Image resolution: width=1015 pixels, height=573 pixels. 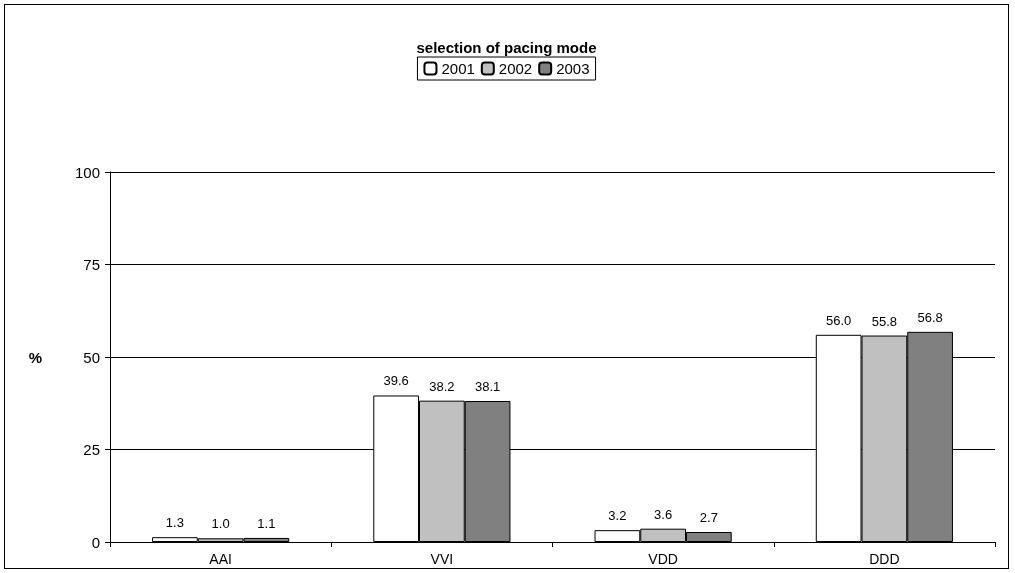 What do you see at coordinates (220, 559) in the screenshot?
I see `x-tick-label: AAI` at bounding box center [220, 559].